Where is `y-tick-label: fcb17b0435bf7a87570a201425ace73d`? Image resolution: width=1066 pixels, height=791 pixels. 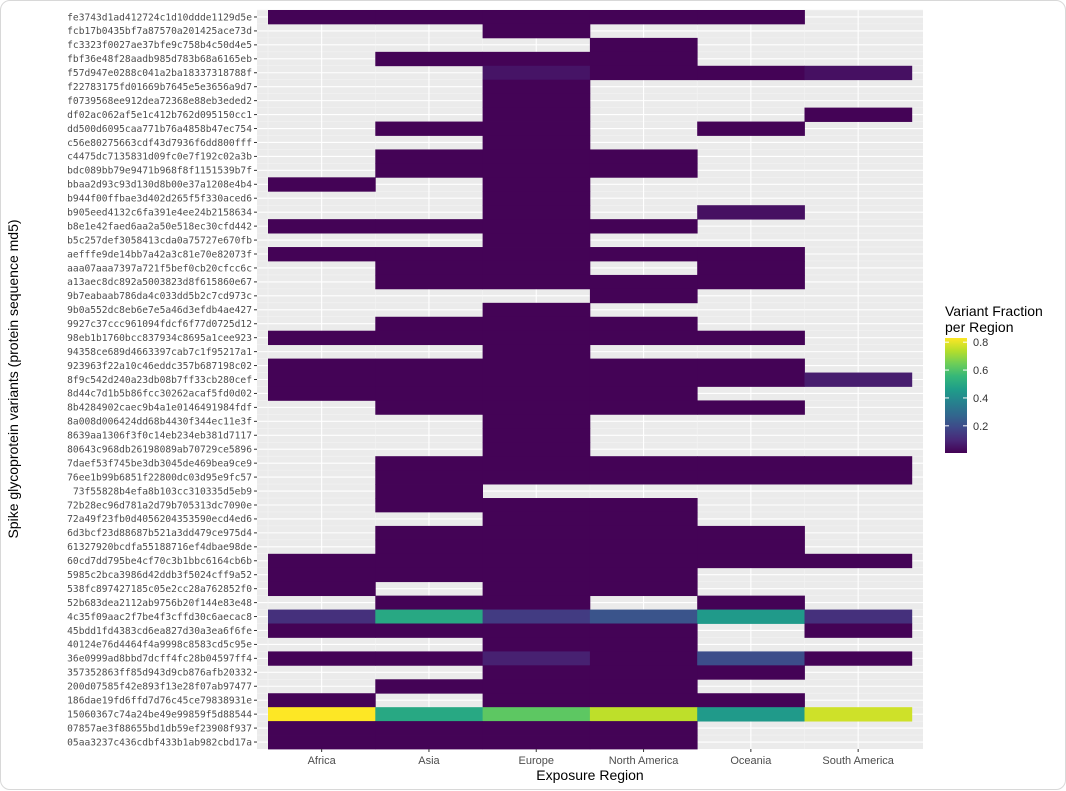
y-tick-label: fcb17b0435bf7a87570a201425ace73d is located at coordinates (159, 31).